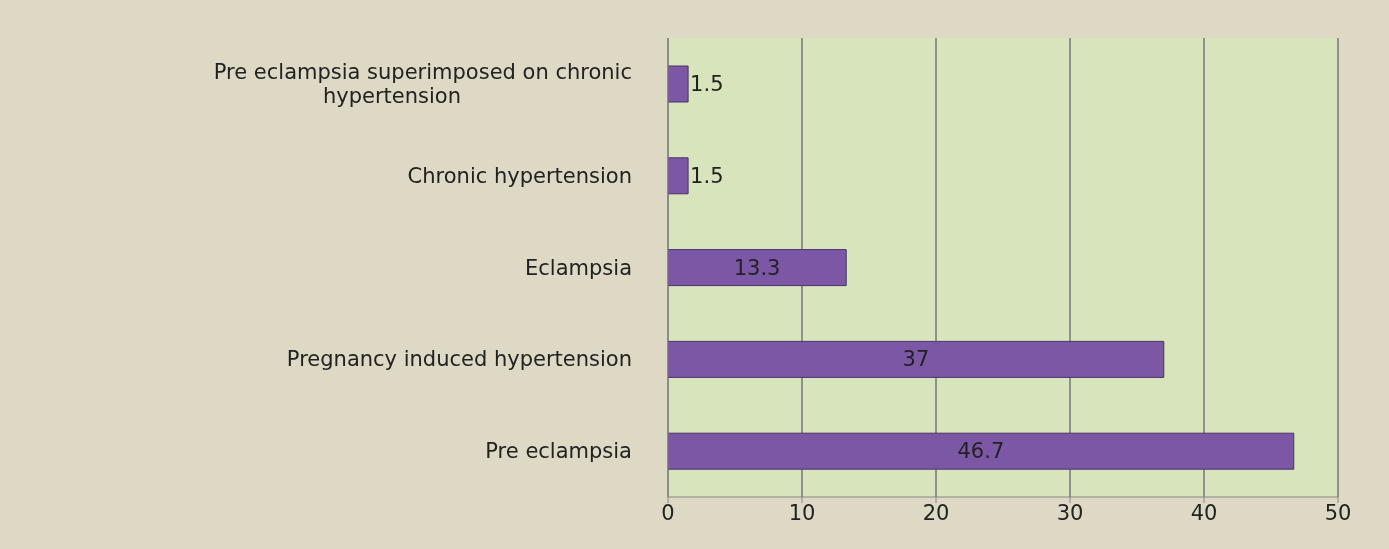 The image size is (1389, 549). Describe the element at coordinates (459, 359) in the screenshot. I see `y-tick-label: Pregnancy induced hypertension` at that location.